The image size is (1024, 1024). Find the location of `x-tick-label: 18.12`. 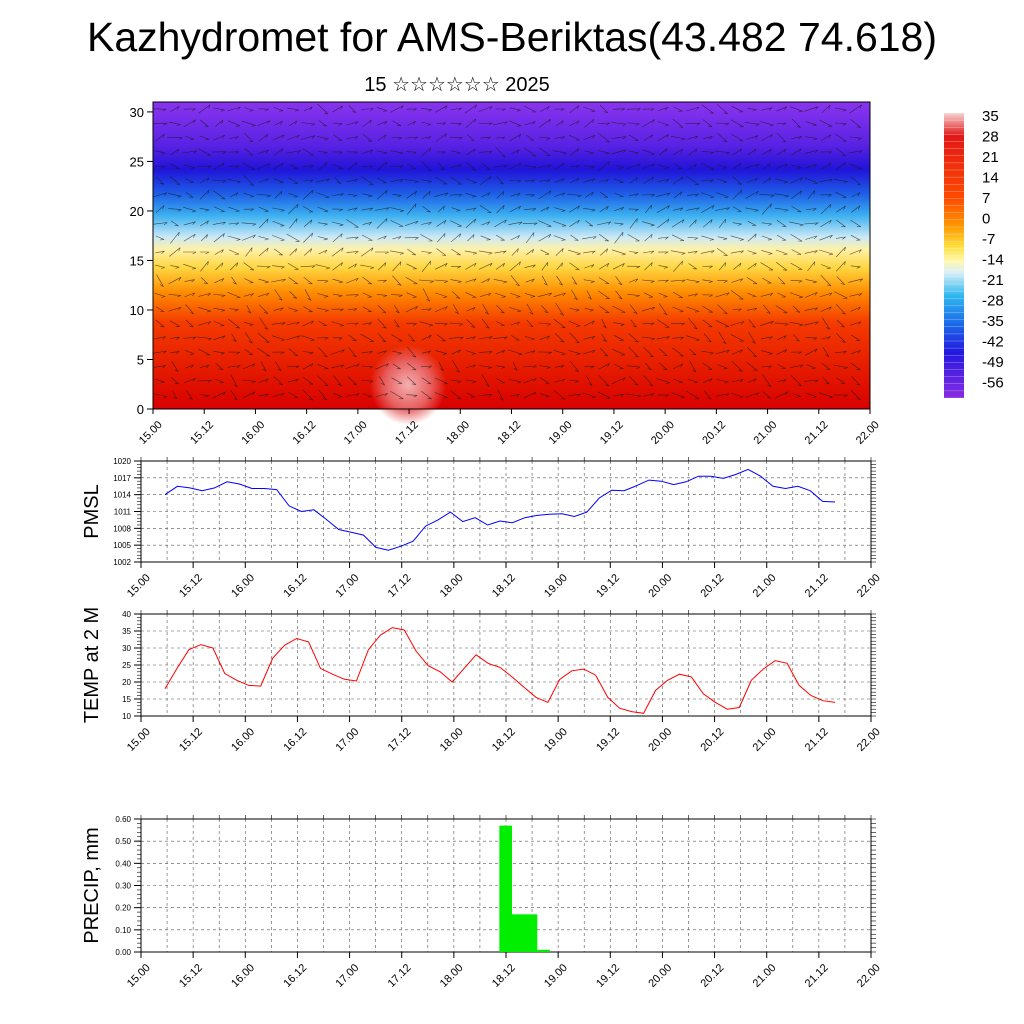

x-tick-label: 18.12 is located at coordinates (504, 740).